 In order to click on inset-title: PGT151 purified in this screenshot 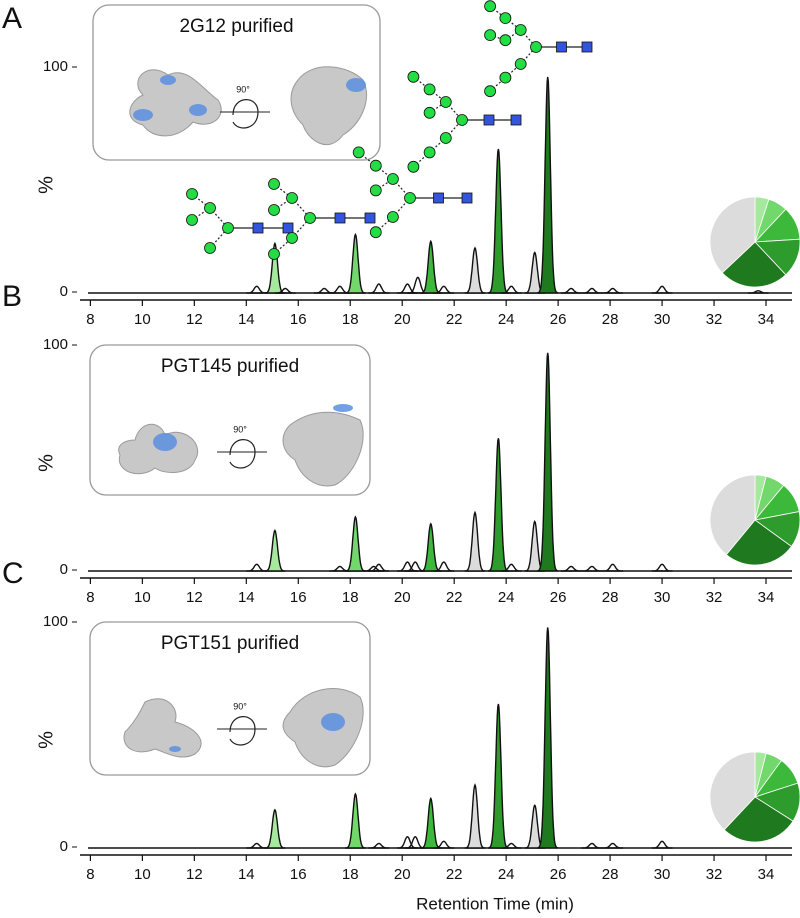, I will do `click(230, 643)`.